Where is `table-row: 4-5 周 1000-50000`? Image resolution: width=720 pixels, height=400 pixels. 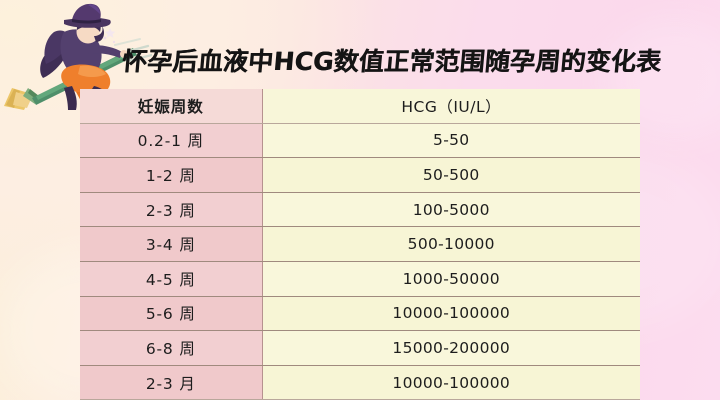 table-row: 4-5 周 1000-50000 is located at coordinates (360, 279).